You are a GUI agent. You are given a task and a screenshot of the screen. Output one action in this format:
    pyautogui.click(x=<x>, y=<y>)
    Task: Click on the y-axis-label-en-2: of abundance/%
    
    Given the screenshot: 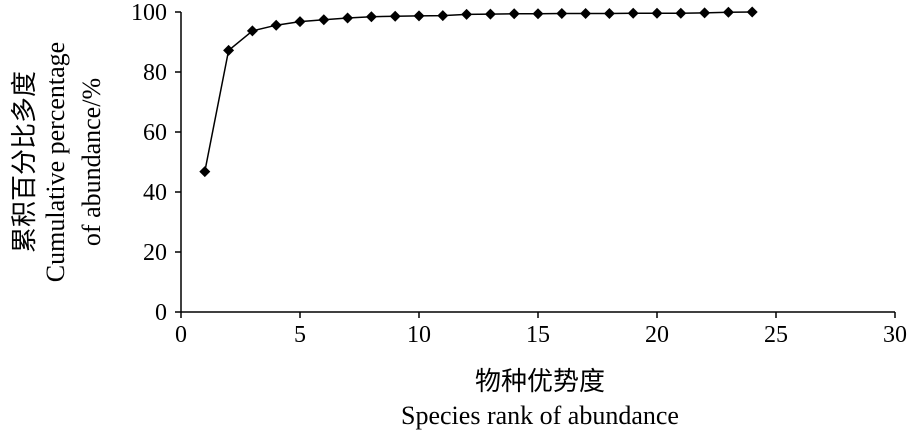 What is the action you would take?
    pyautogui.click(x=91, y=162)
    